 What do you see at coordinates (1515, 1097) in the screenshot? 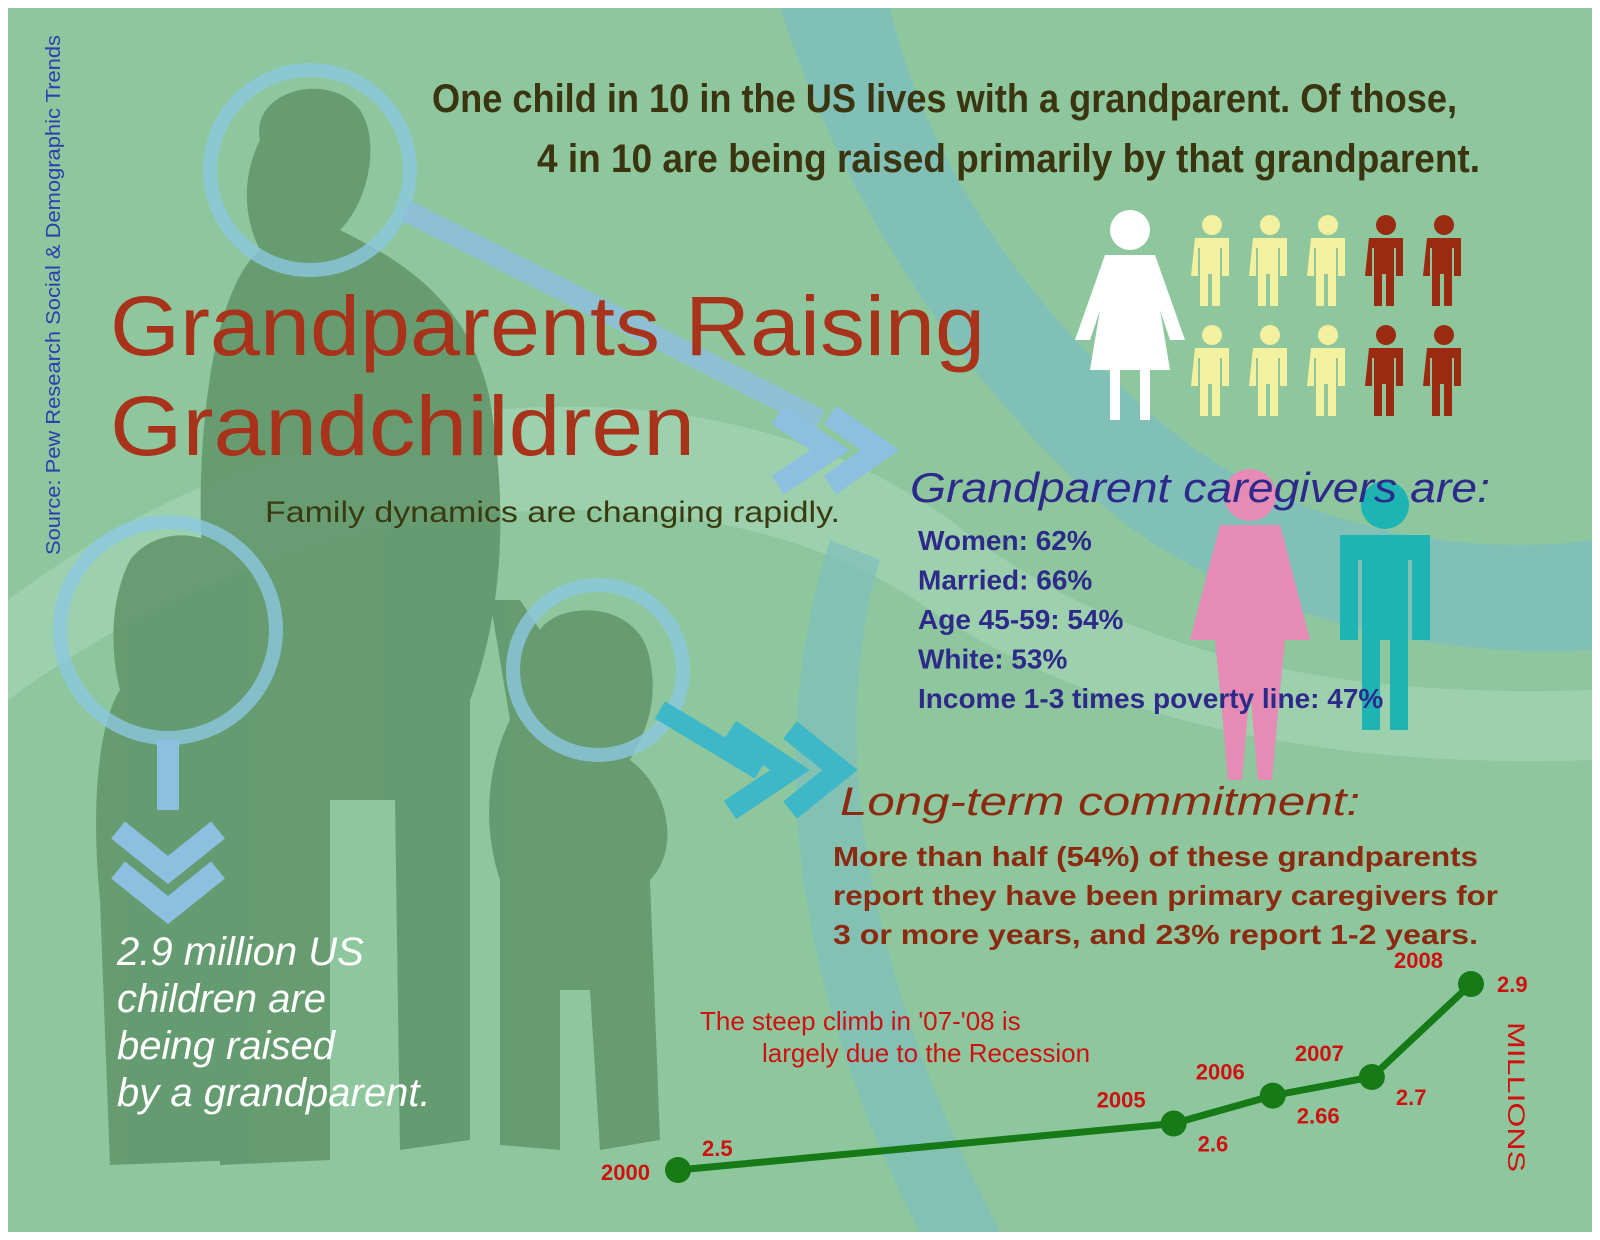
I see `y-axis-label: MILLIONS` at bounding box center [1515, 1097].